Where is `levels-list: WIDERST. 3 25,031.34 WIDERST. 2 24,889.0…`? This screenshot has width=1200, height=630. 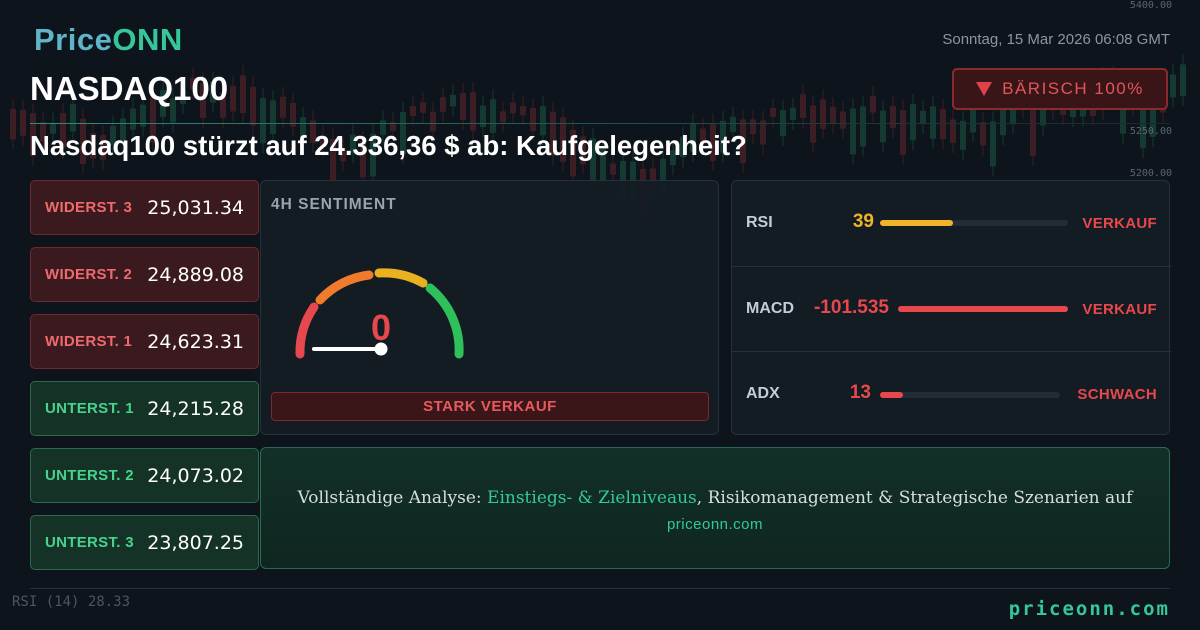
levels-list: WIDERST. 3 25,031.34 WIDERST. 2 24,889.0… is located at coordinates (144, 381).